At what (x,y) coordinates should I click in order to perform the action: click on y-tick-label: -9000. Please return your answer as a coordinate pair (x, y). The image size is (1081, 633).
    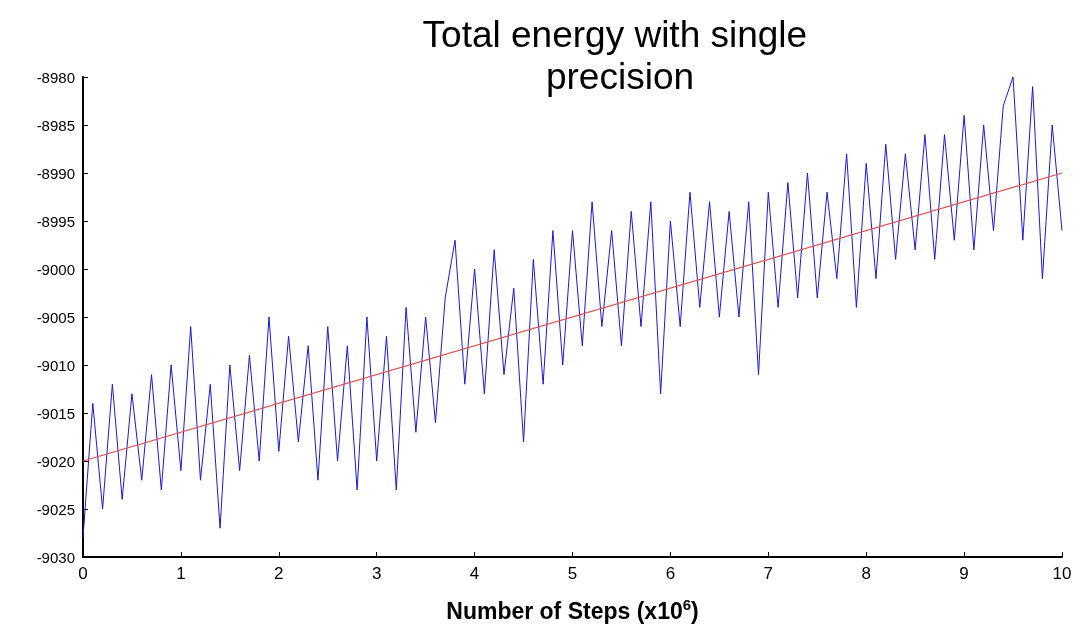
    Looking at the image, I should click on (55, 269).